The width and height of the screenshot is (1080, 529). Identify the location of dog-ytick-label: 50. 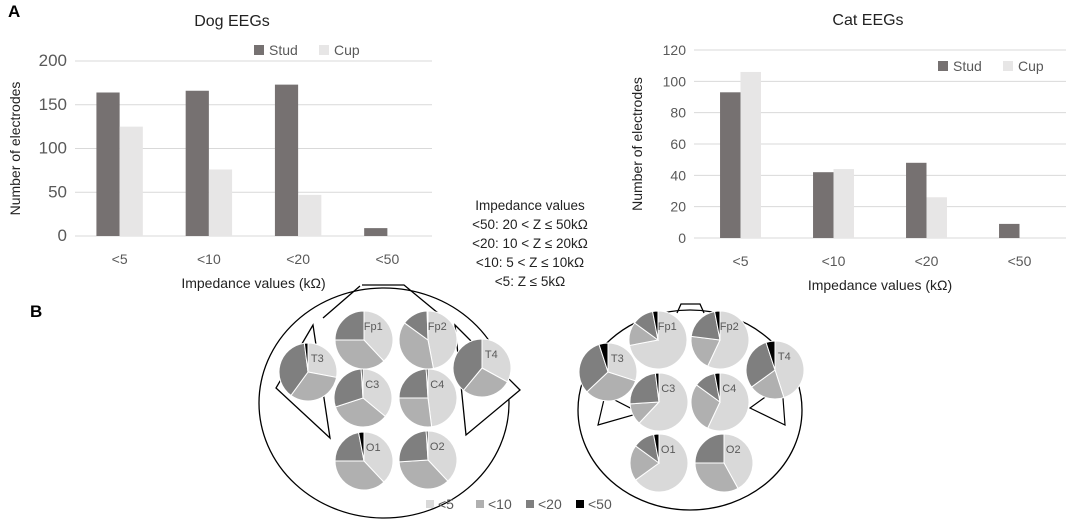
(57, 191).